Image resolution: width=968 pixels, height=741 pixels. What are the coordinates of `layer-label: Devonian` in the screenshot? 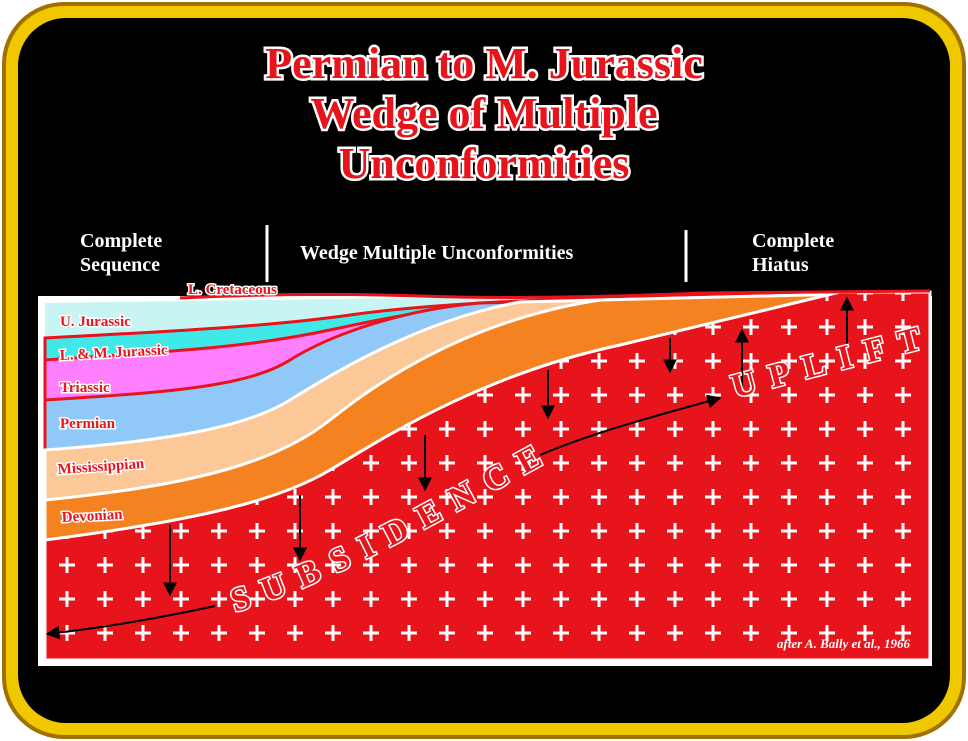 It's located at (92, 516).